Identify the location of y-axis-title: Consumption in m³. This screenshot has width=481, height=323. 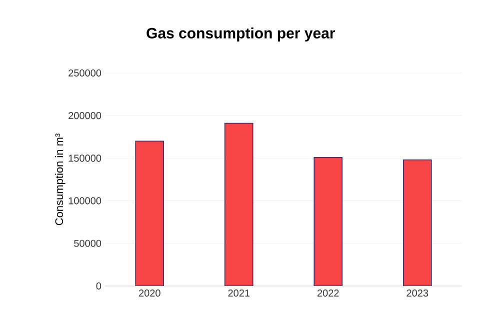
(60, 180).